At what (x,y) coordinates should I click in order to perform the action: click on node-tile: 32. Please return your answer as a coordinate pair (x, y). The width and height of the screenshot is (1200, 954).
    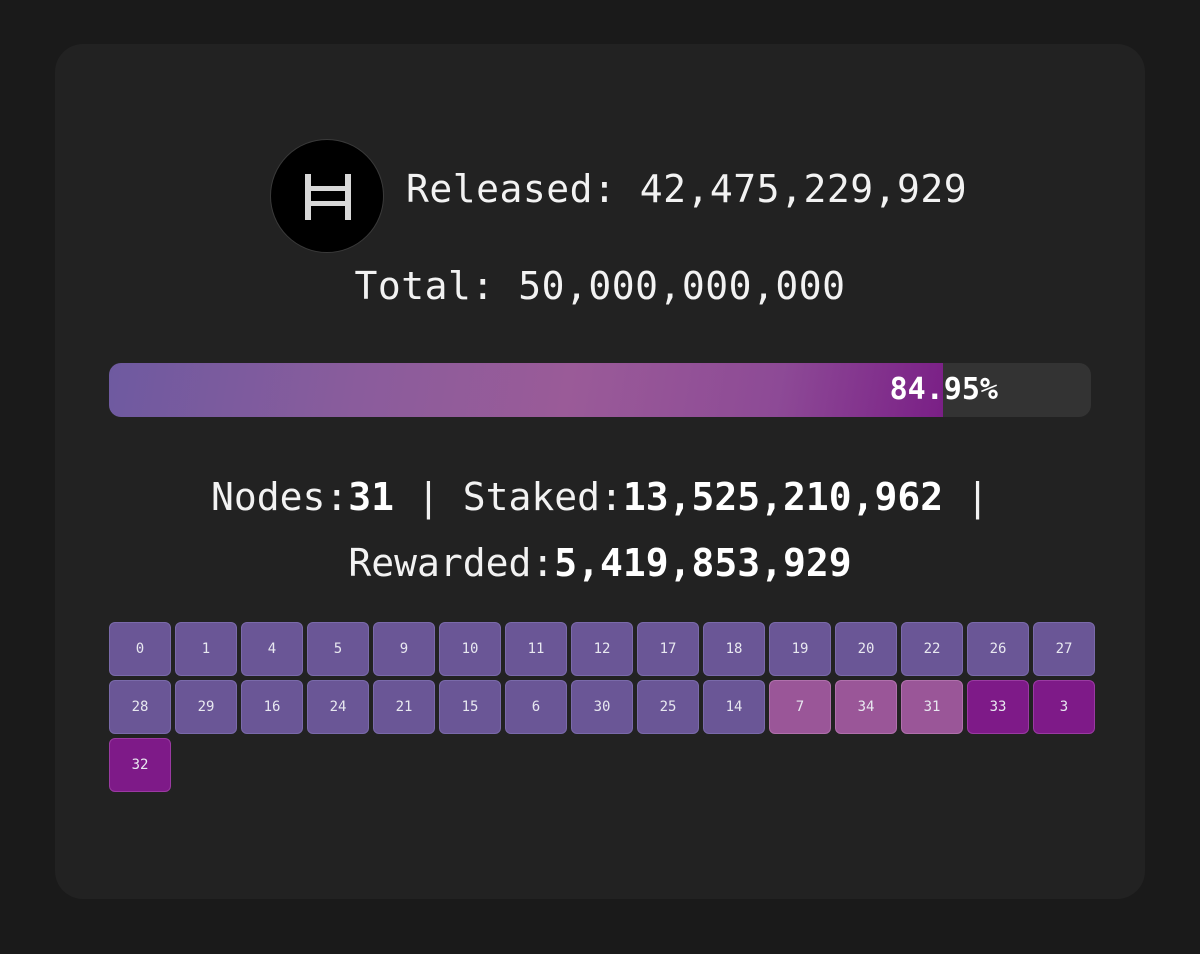
    Looking at the image, I should click on (140, 765).